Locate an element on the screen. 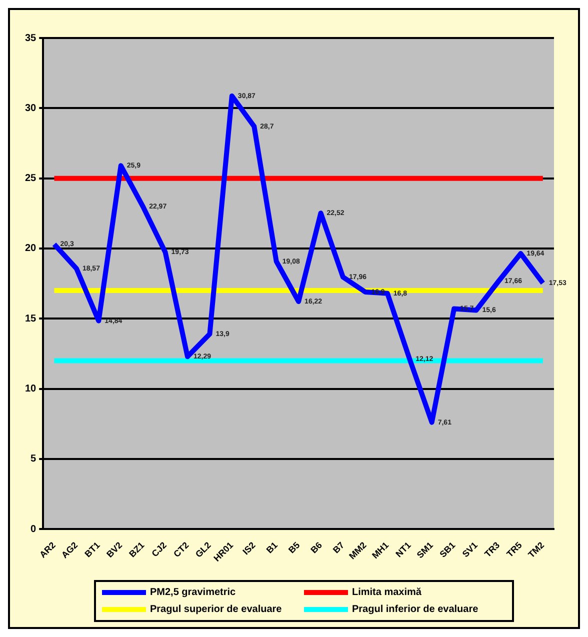 Image resolution: width=588 pixels, height=637 pixels. legend-label: Pragul superior de evaluare is located at coordinates (216, 609).